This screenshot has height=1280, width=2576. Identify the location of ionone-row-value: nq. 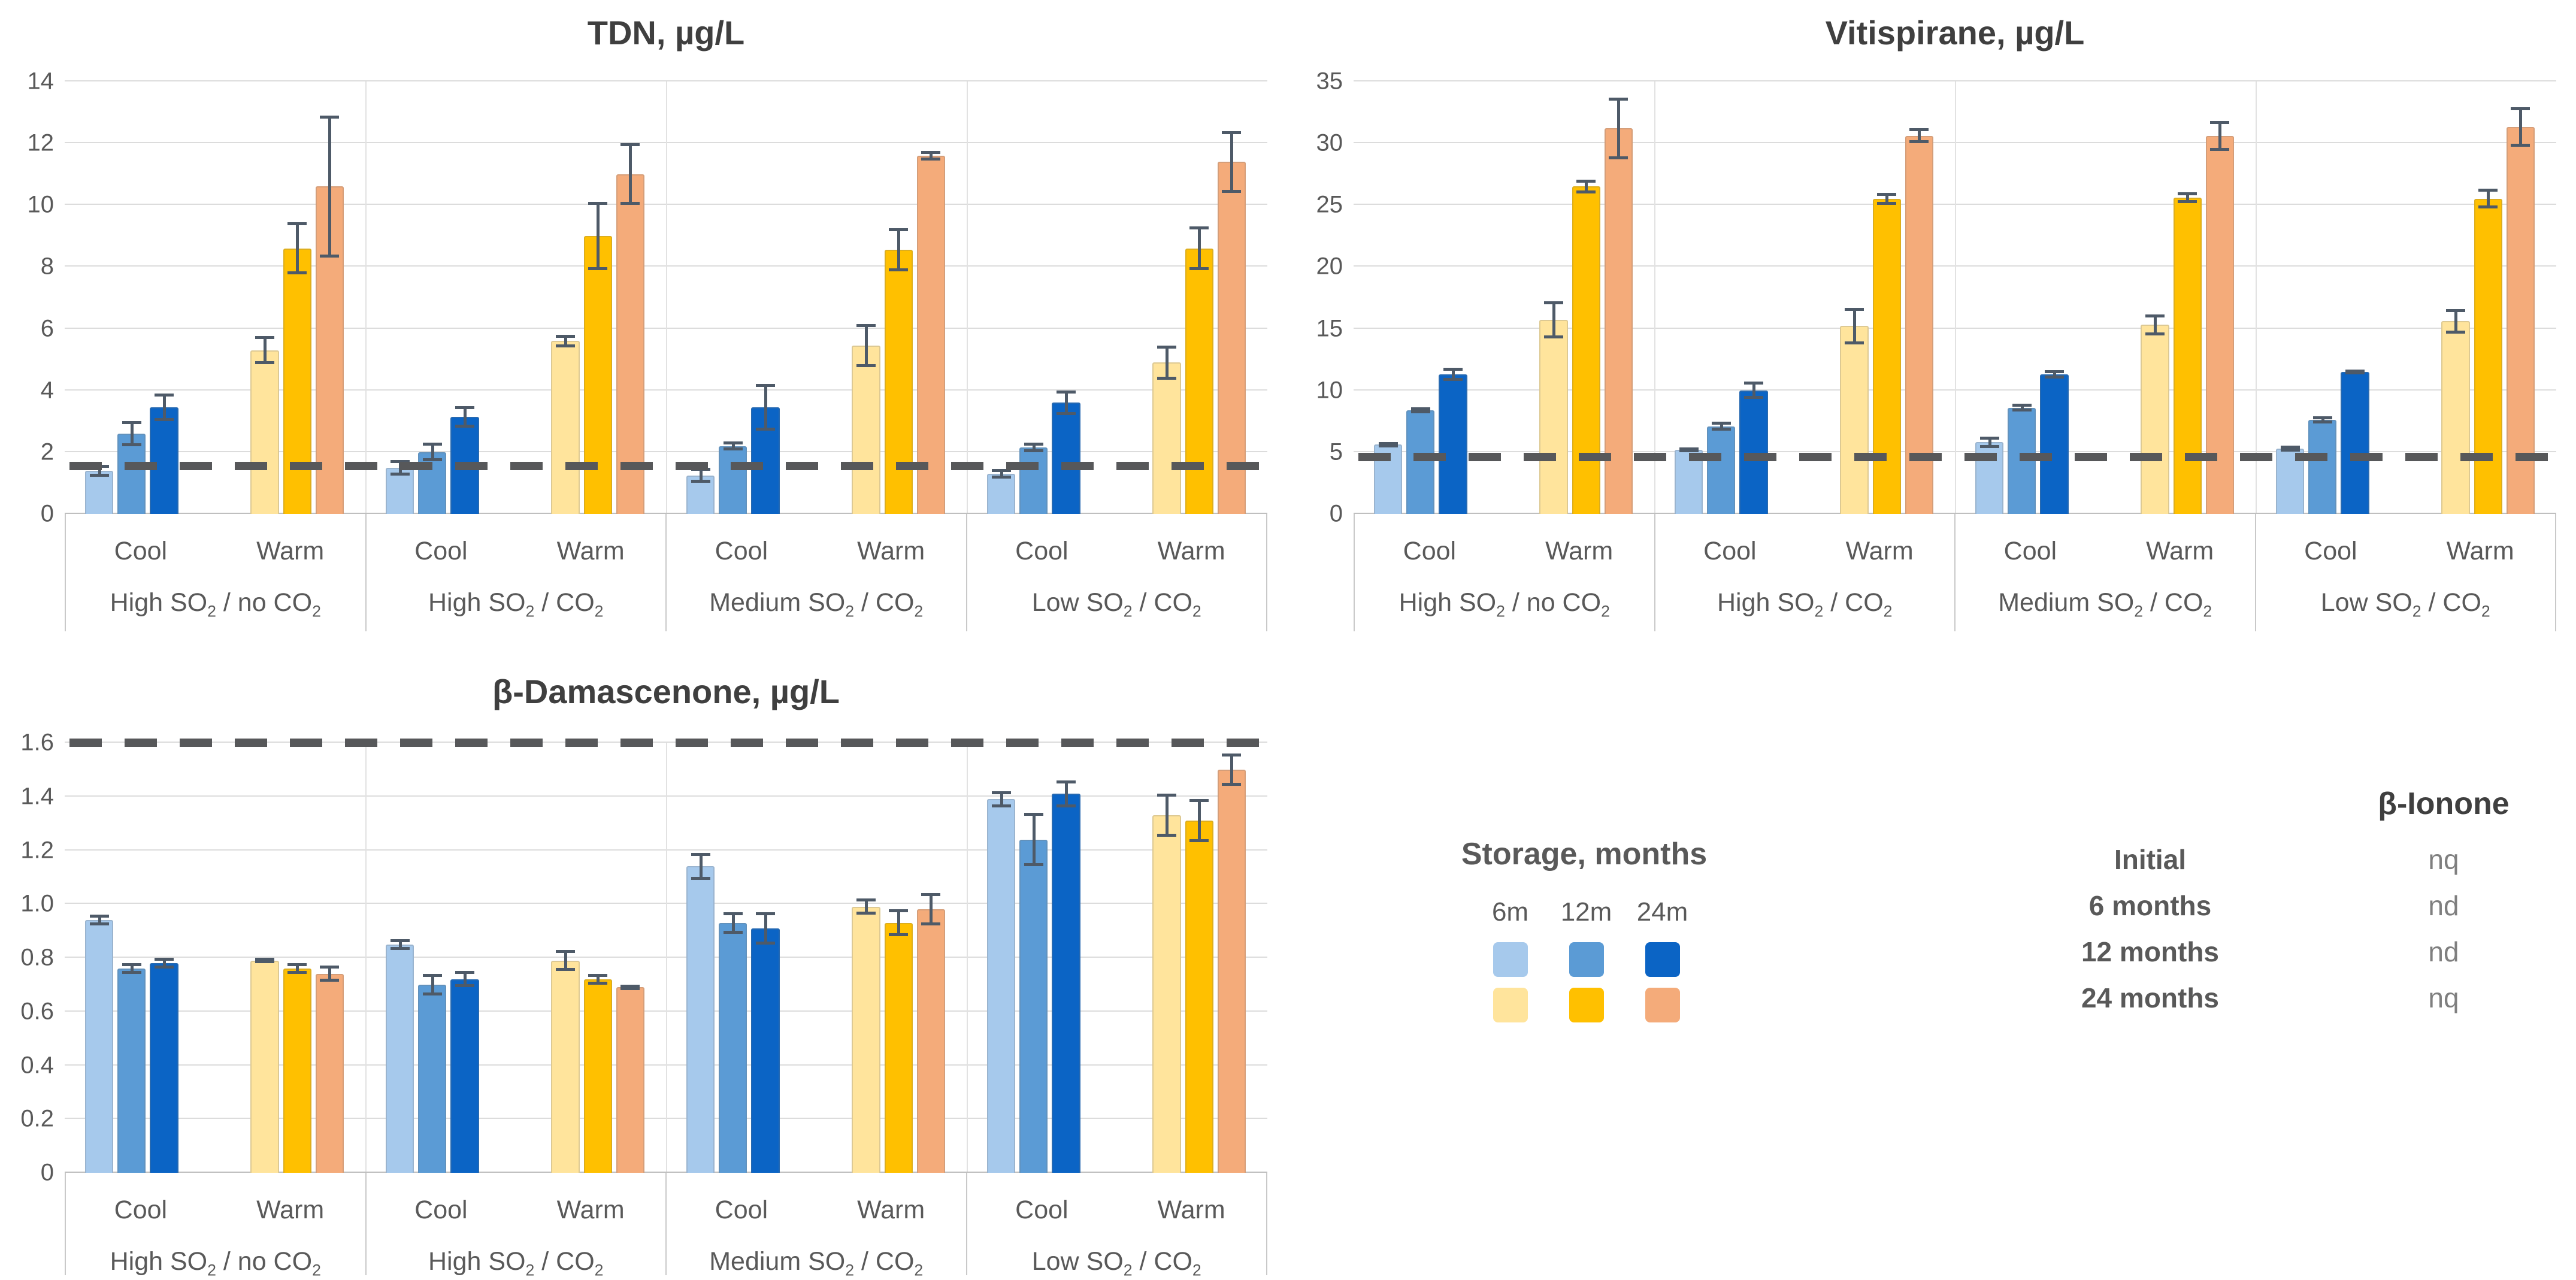
(2443, 859).